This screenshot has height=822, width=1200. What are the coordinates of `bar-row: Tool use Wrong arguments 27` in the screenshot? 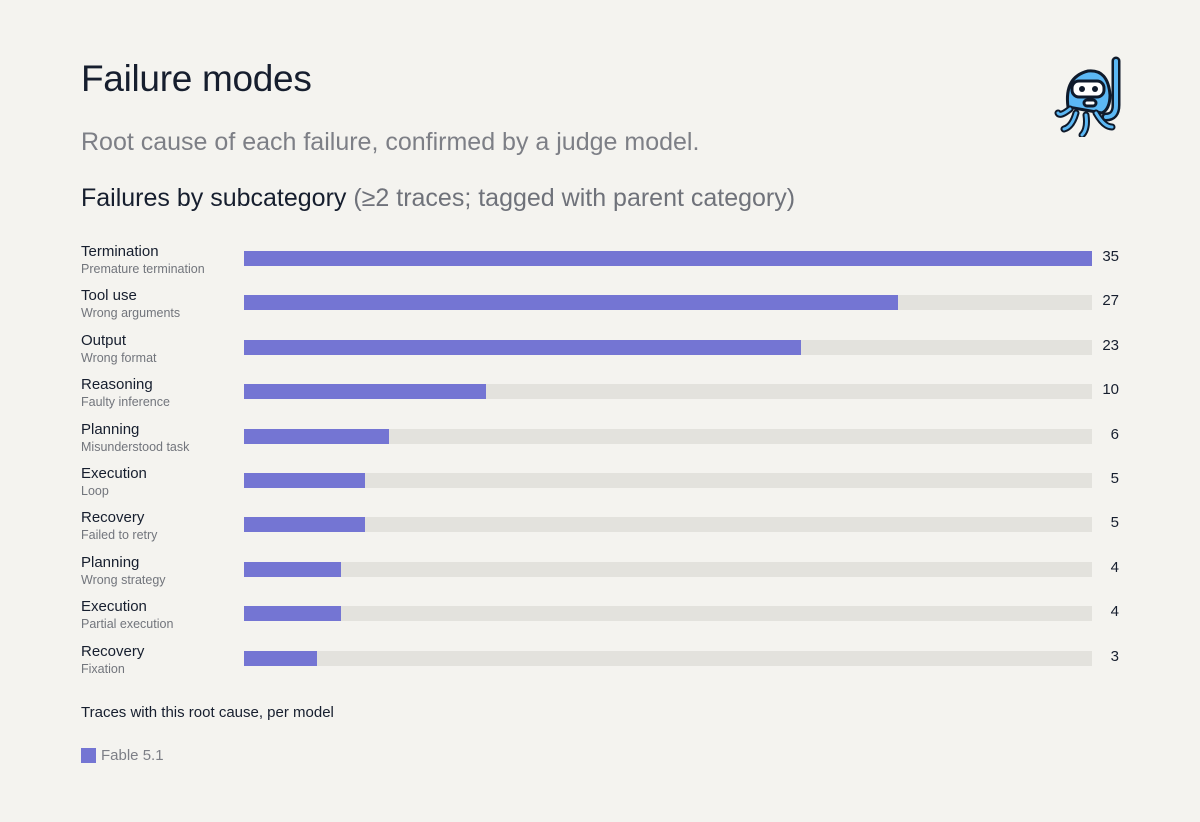 It's located at (600, 309).